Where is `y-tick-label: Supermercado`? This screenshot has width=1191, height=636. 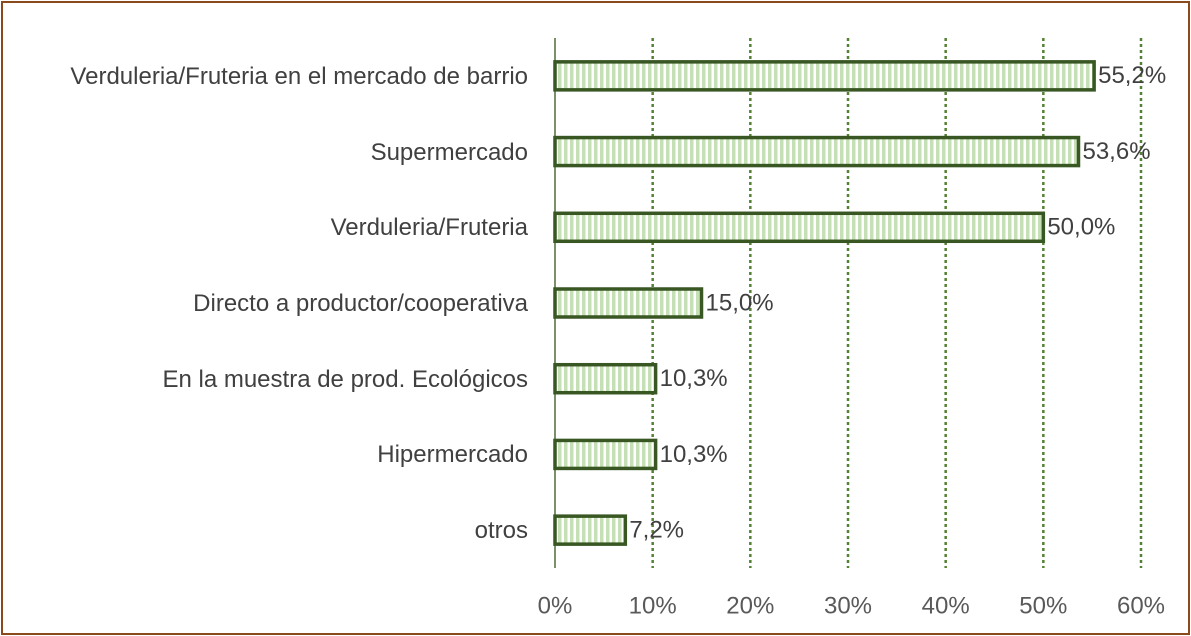
y-tick-label: Supermercado is located at coordinates (449, 152).